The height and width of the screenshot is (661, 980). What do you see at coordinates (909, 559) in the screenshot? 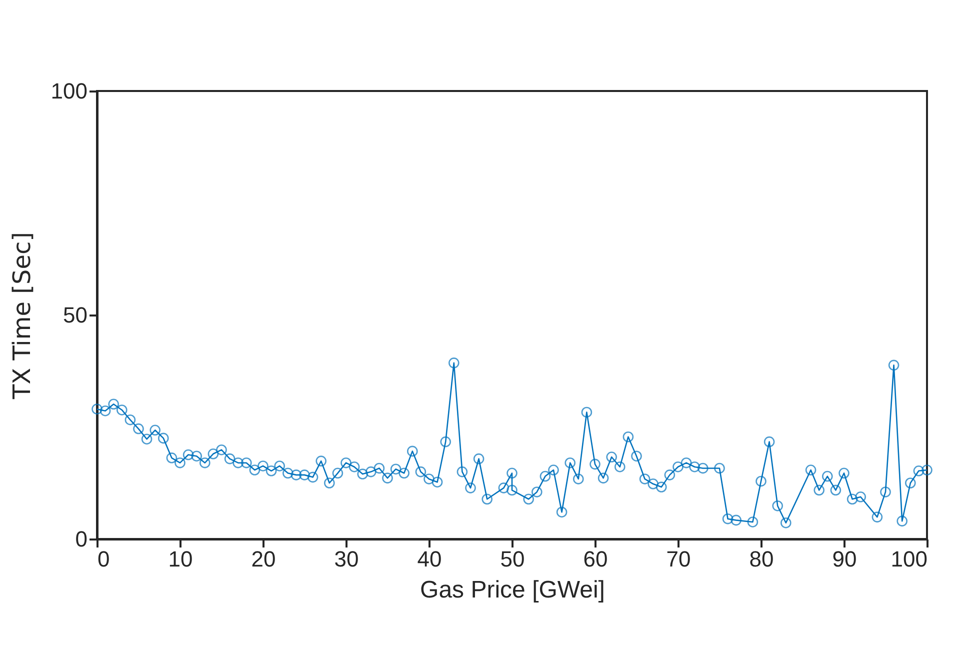
I see `x-tick-label: 100` at bounding box center [909, 559].